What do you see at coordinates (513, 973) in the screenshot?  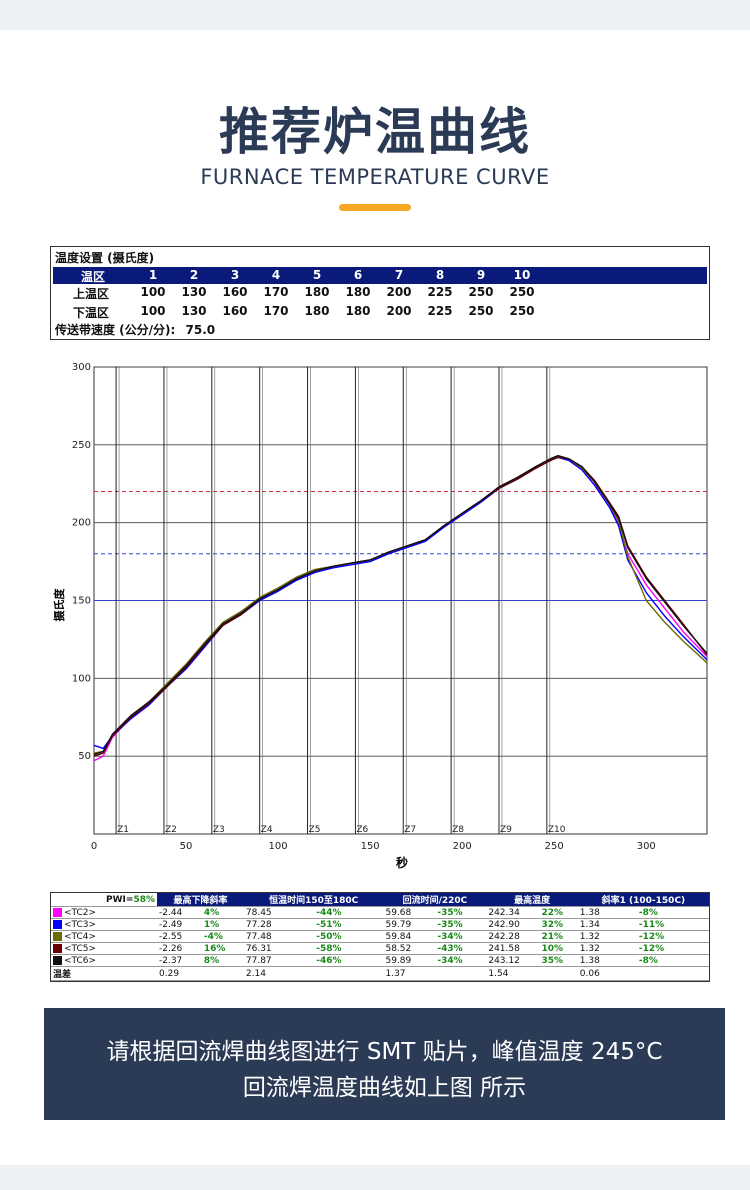 I see `diff-cell: 1.54` at bounding box center [513, 973].